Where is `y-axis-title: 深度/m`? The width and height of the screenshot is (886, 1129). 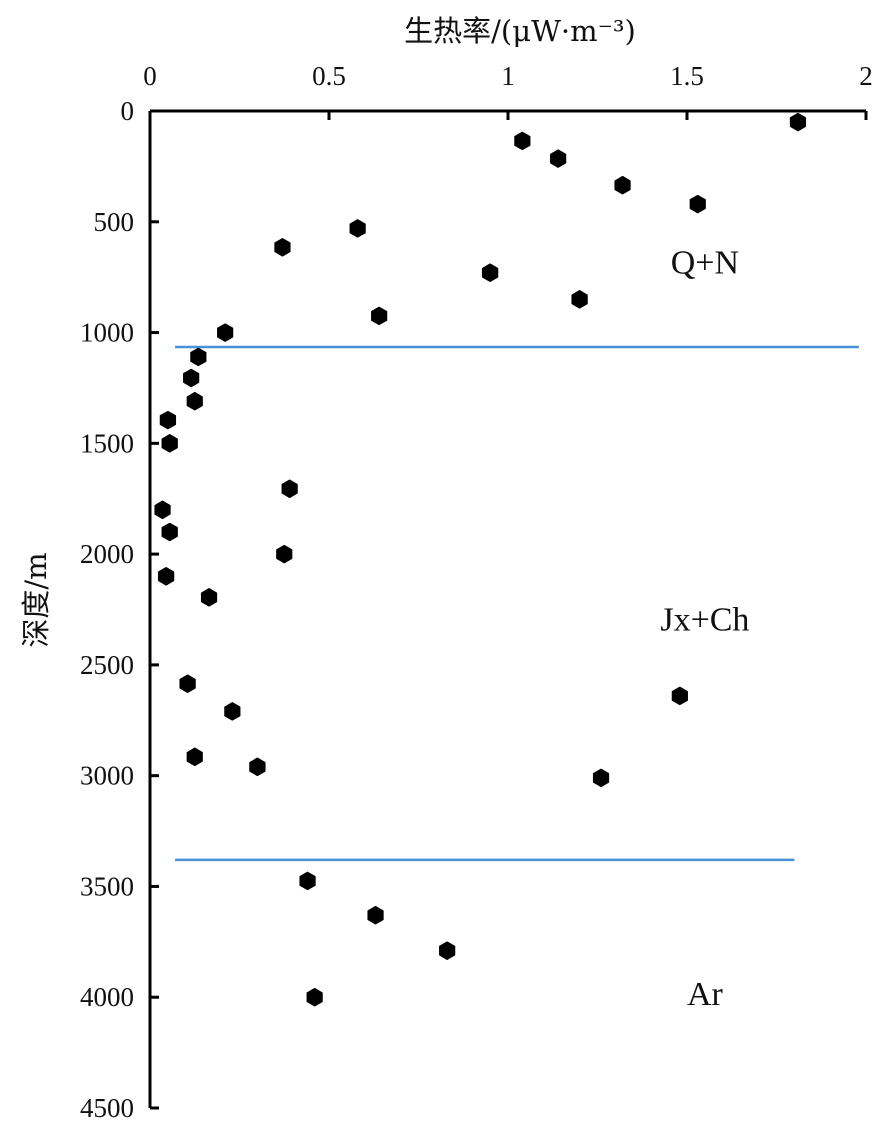
y-axis-title: 深度/m is located at coordinates (36, 599).